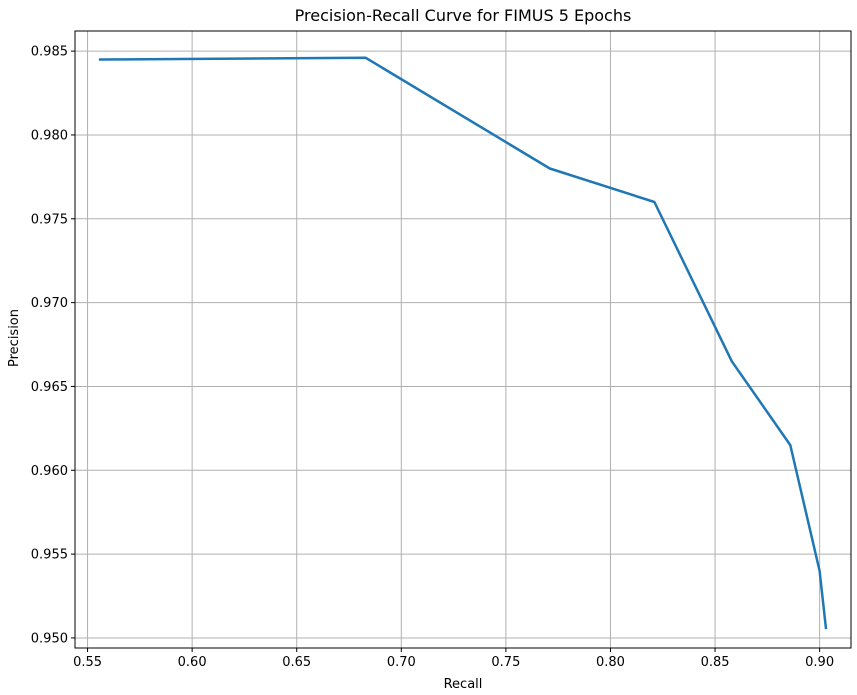 This screenshot has height=695, width=857. Describe the element at coordinates (401, 662) in the screenshot. I see `x-tick-label: 0.70` at that location.